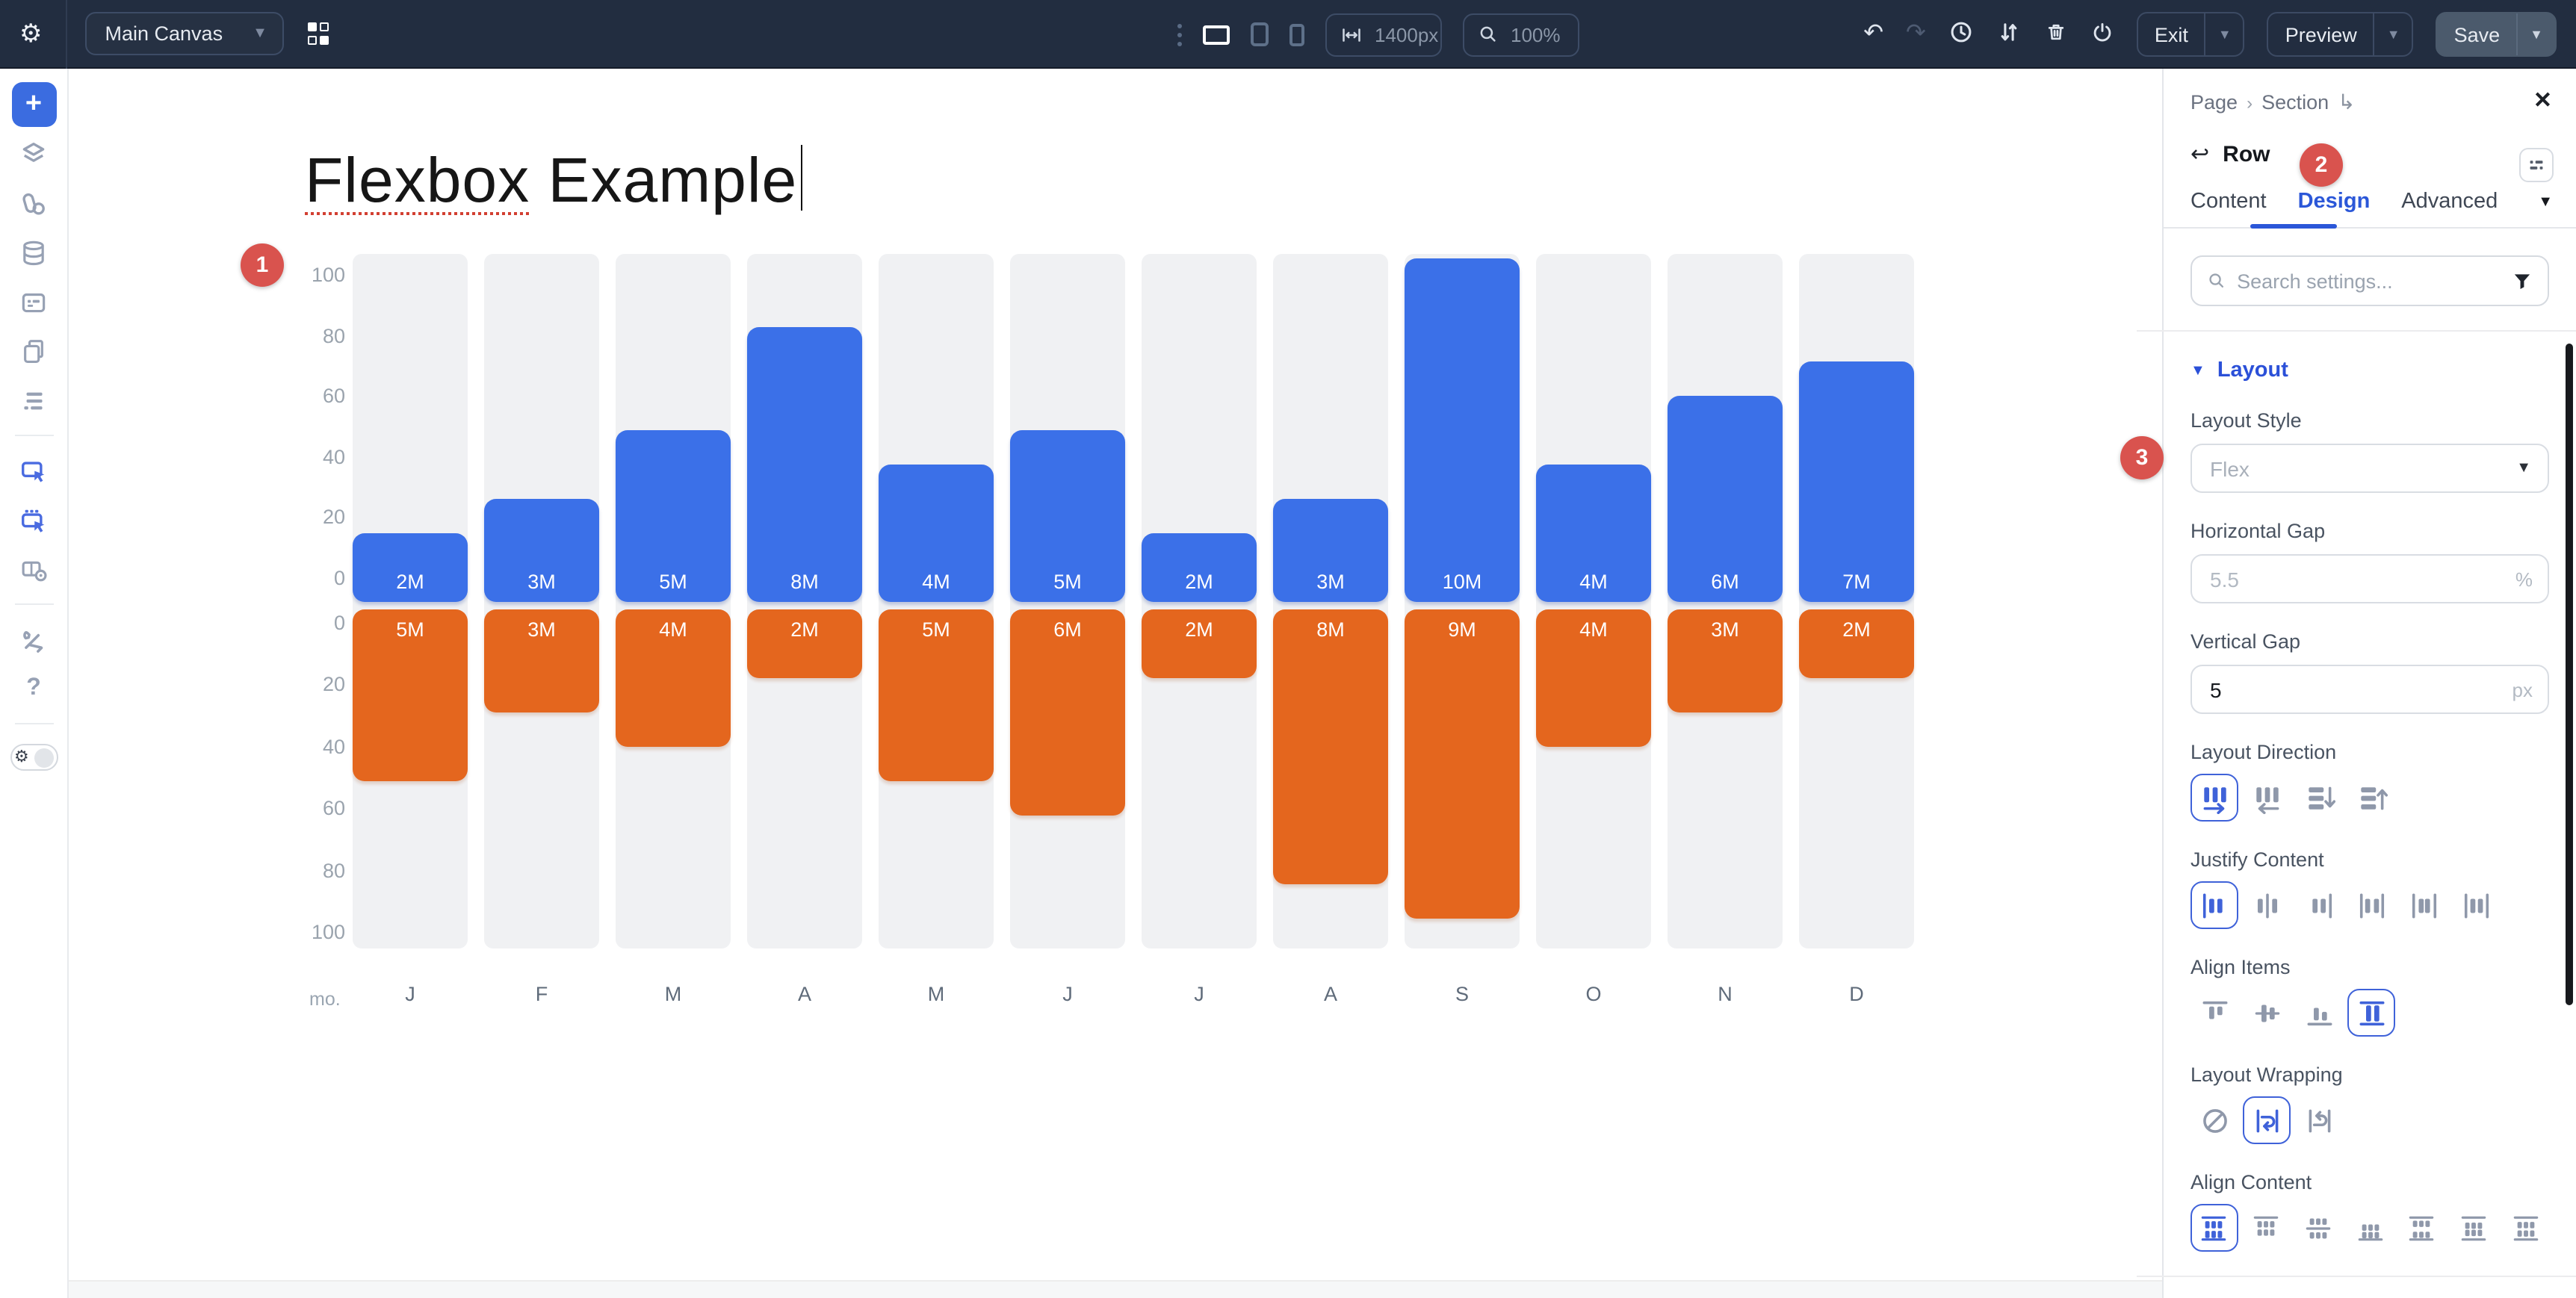 The height and width of the screenshot is (1298, 2576). Describe the element at coordinates (1961, 34) in the screenshot. I see `history-clock-icon` at that location.